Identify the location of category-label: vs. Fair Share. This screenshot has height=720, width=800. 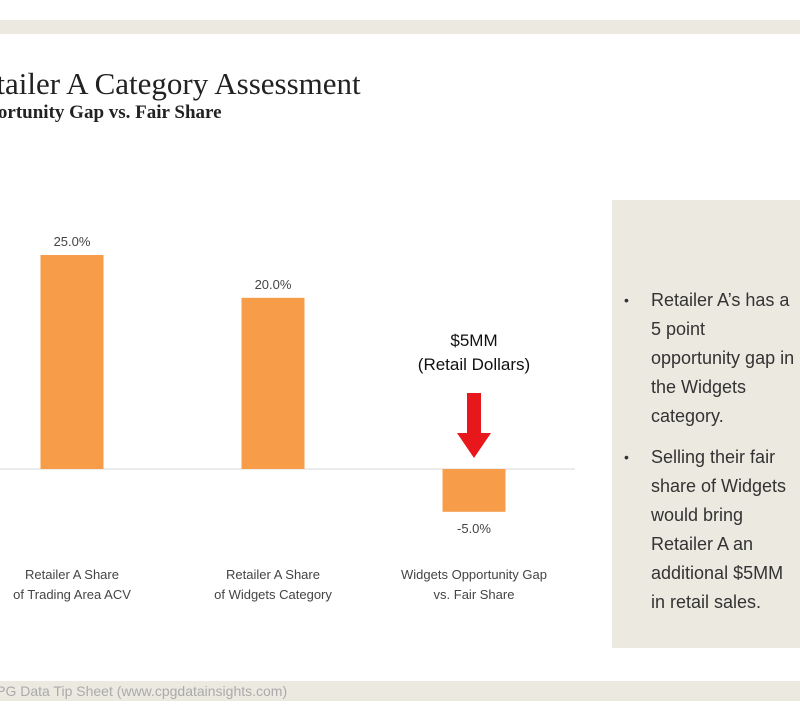
(474, 594).